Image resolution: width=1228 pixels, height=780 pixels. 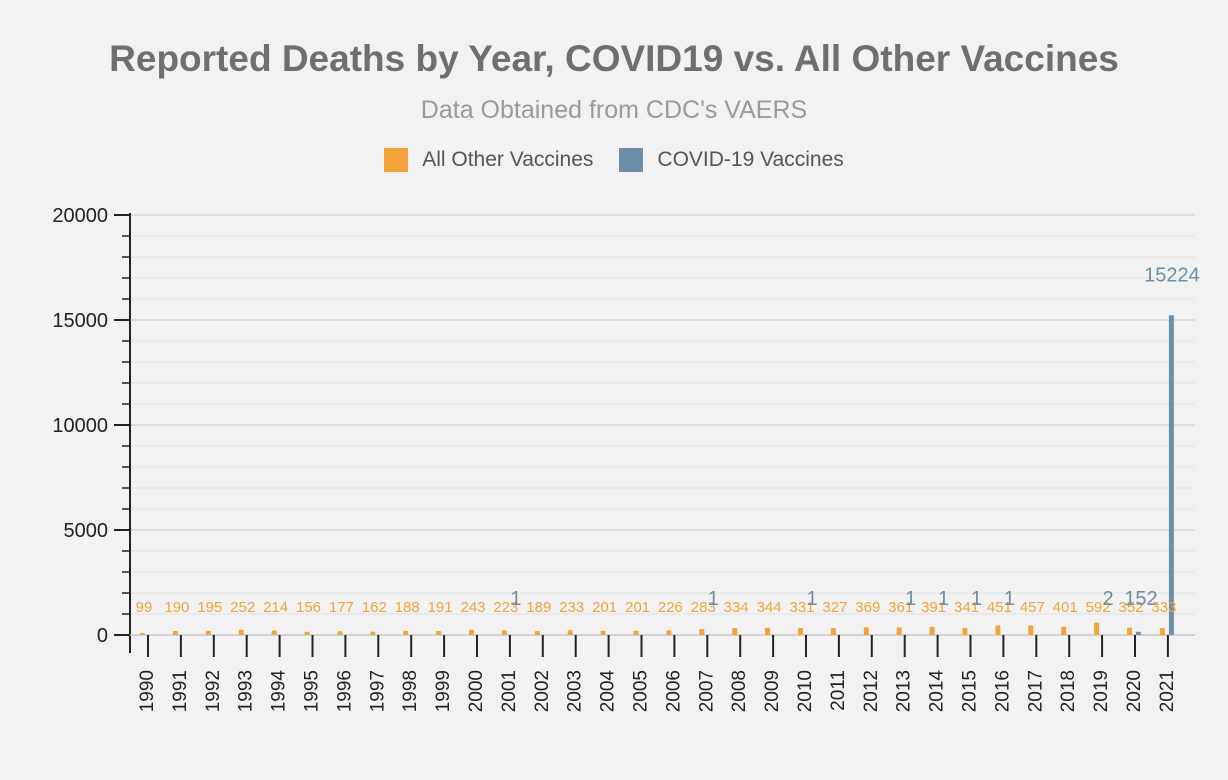 What do you see at coordinates (1172, 275) in the screenshot?
I see `data-label-covid: 15224` at bounding box center [1172, 275].